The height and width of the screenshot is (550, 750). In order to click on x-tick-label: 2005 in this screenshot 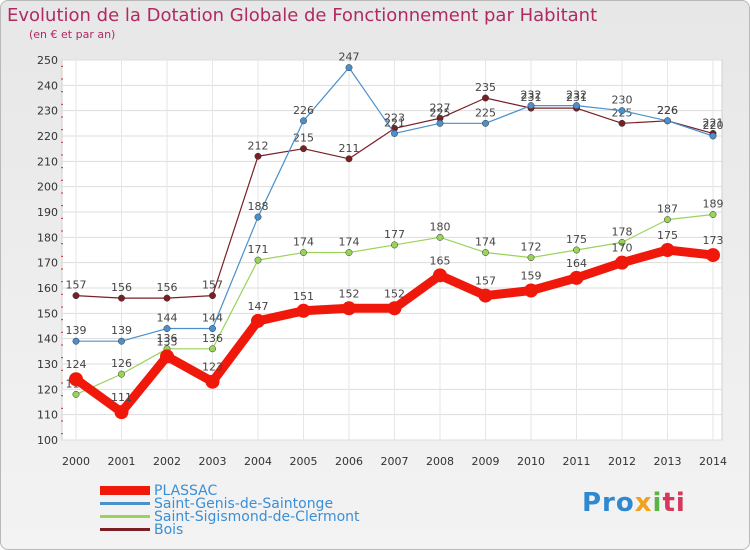, I will do `click(304, 461)`.